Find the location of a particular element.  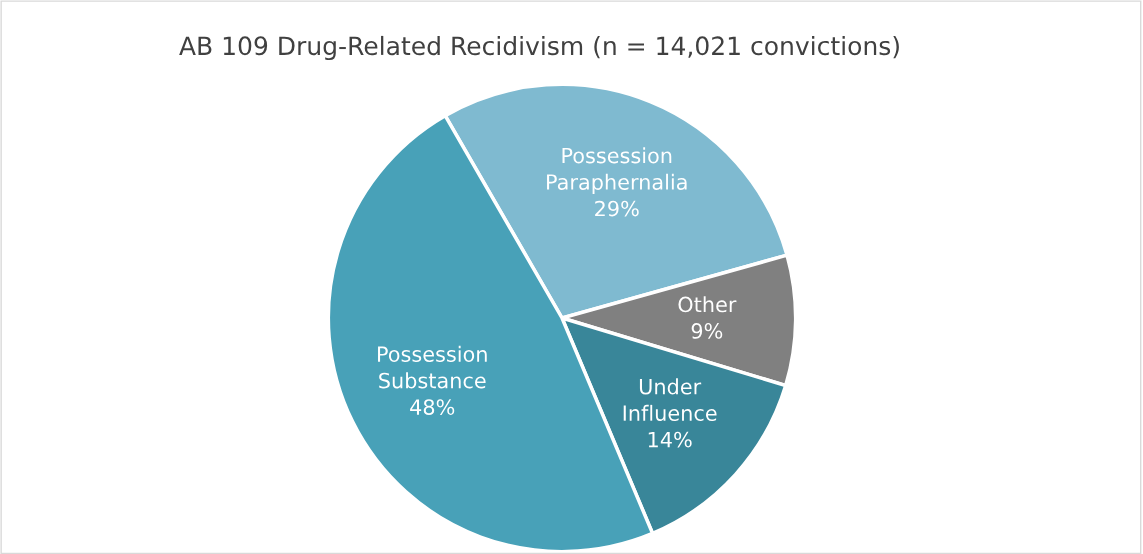

slice-label: Under Influence is located at coordinates (670, 399).